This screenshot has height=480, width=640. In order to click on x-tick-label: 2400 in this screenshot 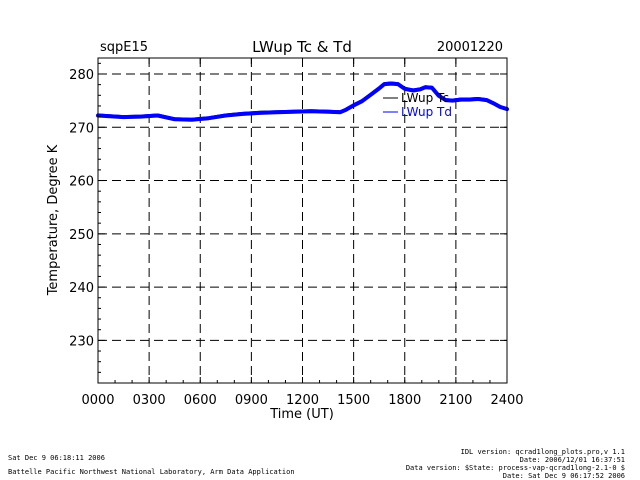, I will do `click(506, 400)`.